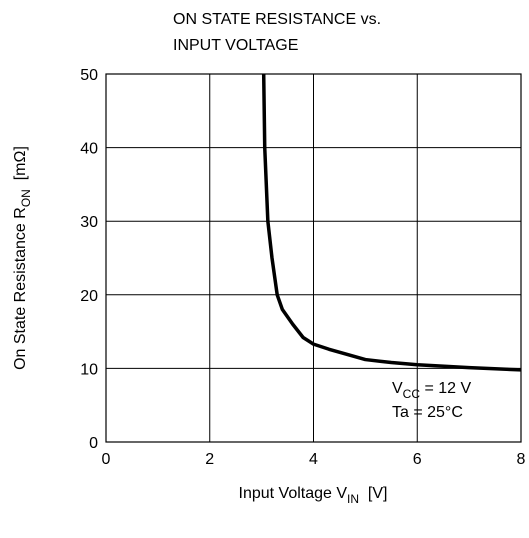 This screenshot has width=529, height=538. What do you see at coordinates (353, 499) in the screenshot?
I see `x-axis-label: IN` at bounding box center [353, 499].